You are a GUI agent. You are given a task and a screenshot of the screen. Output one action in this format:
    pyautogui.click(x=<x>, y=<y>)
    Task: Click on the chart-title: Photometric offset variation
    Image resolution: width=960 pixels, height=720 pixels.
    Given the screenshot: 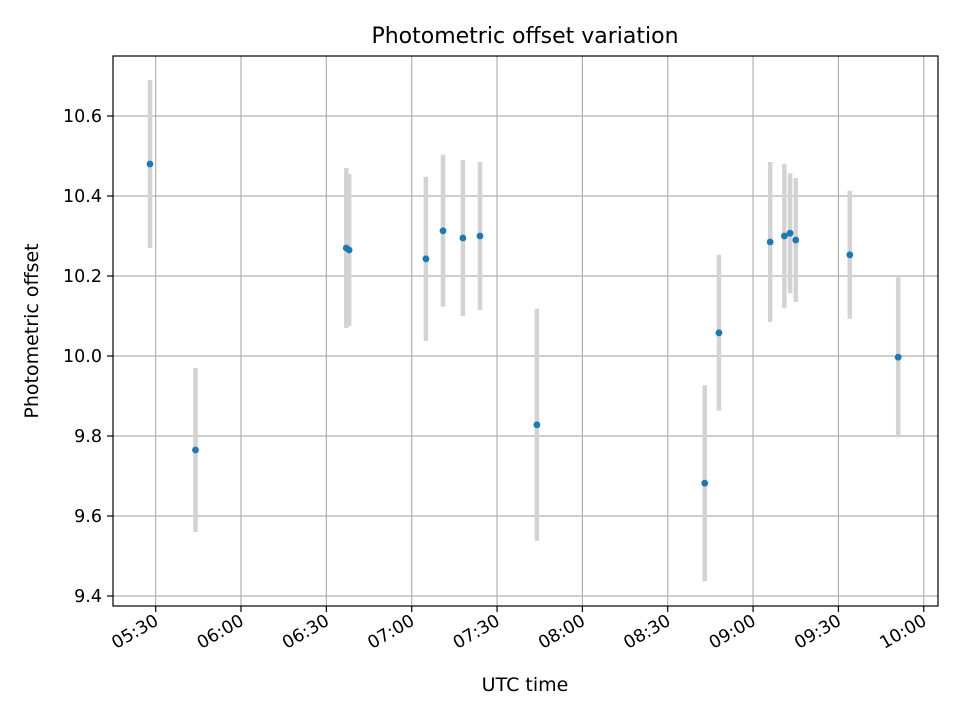 What is the action you would take?
    pyautogui.click(x=524, y=36)
    